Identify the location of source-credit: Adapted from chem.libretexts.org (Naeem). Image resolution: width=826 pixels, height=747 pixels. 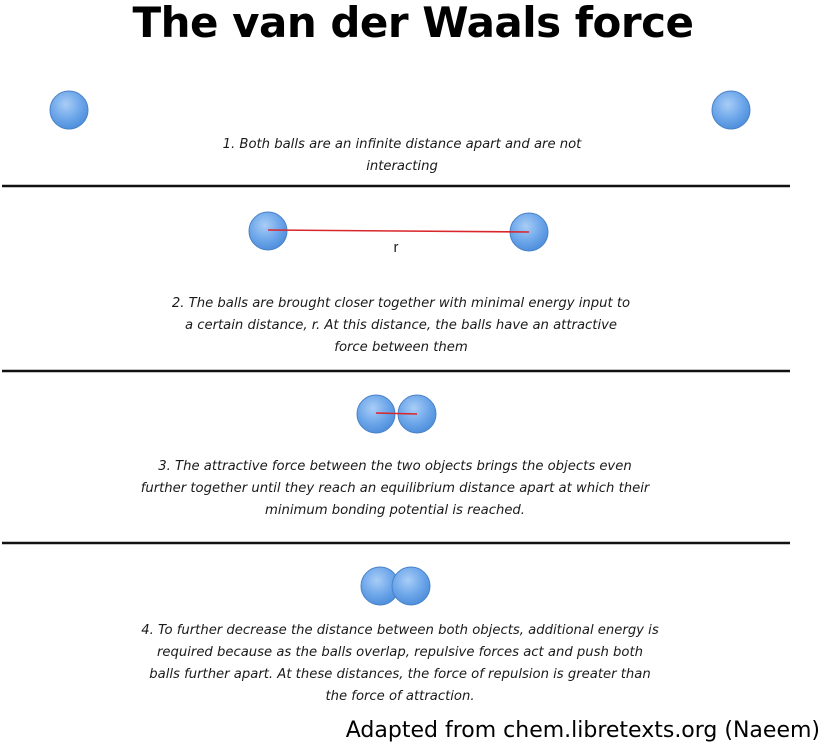
(582, 730).